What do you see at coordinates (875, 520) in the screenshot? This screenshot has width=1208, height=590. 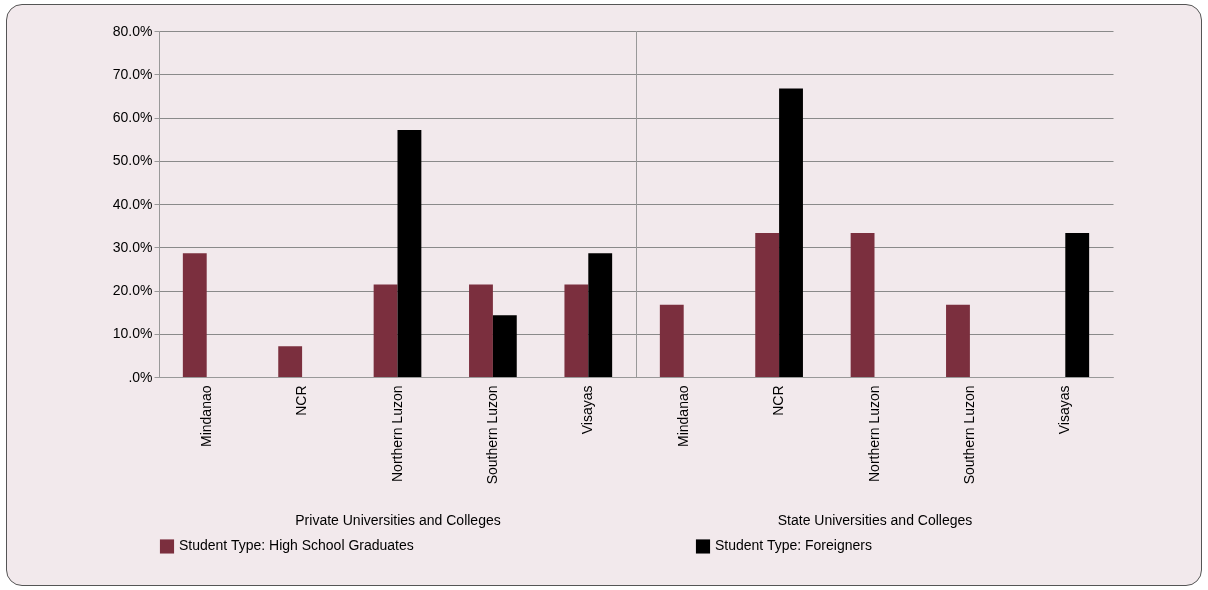 I see `x-axis-title: State Universities and Colleges` at bounding box center [875, 520].